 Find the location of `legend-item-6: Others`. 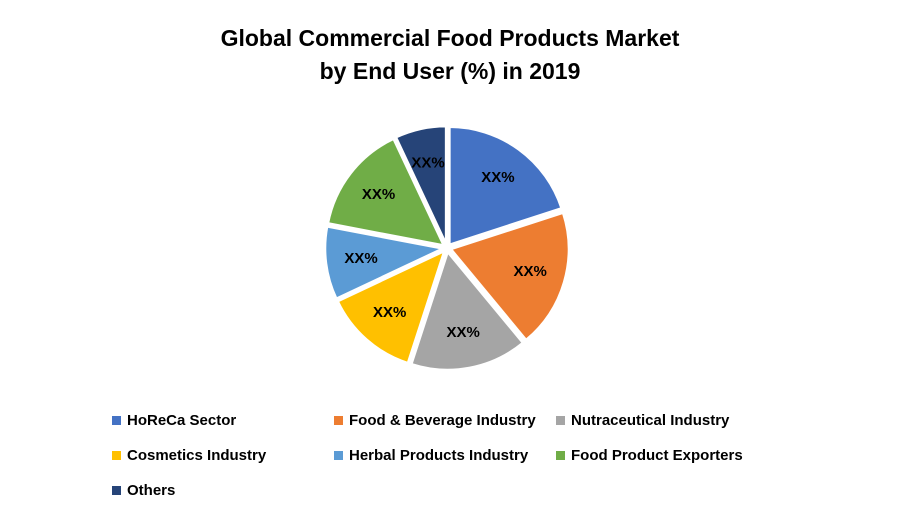

legend-item-6: Others is located at coordinates (223, 490).